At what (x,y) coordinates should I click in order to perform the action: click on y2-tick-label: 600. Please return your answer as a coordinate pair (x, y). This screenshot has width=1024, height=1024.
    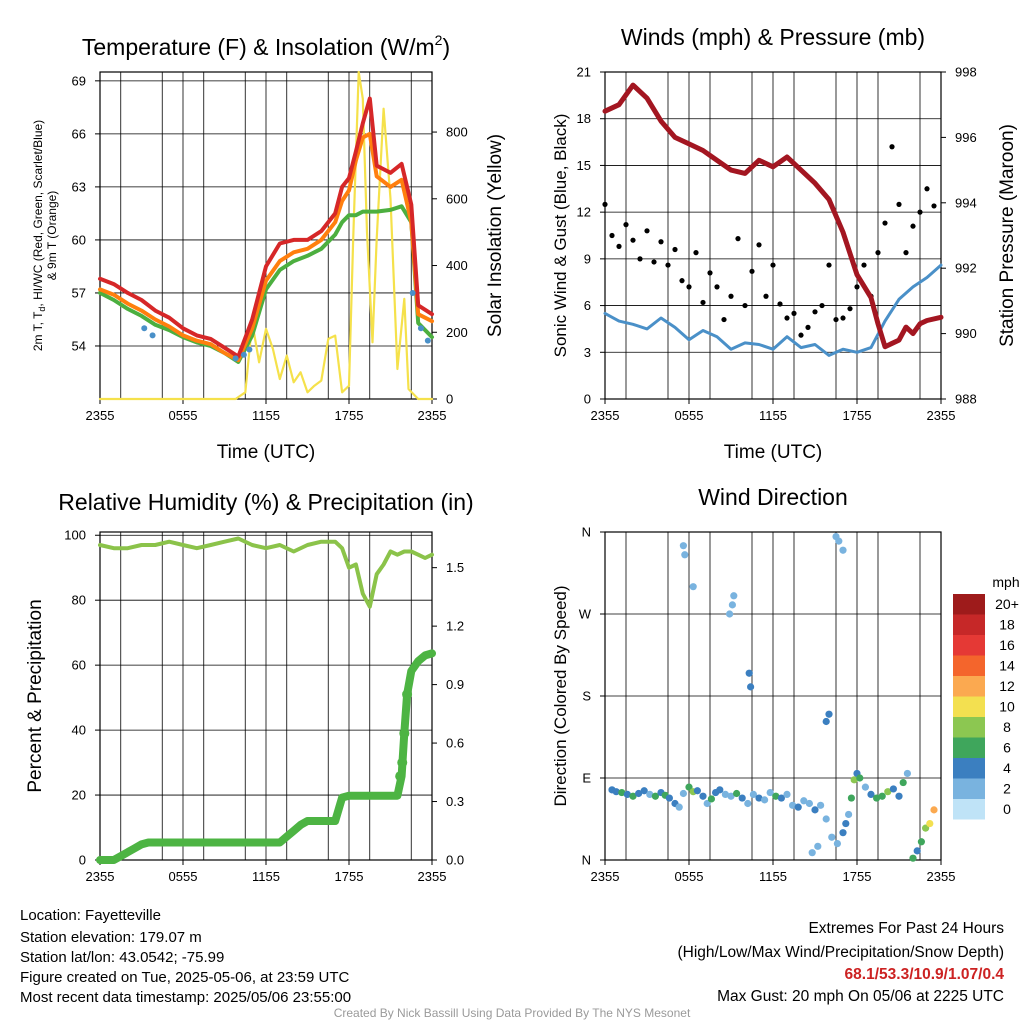
    Looking at the image, I should click on (457, 198).